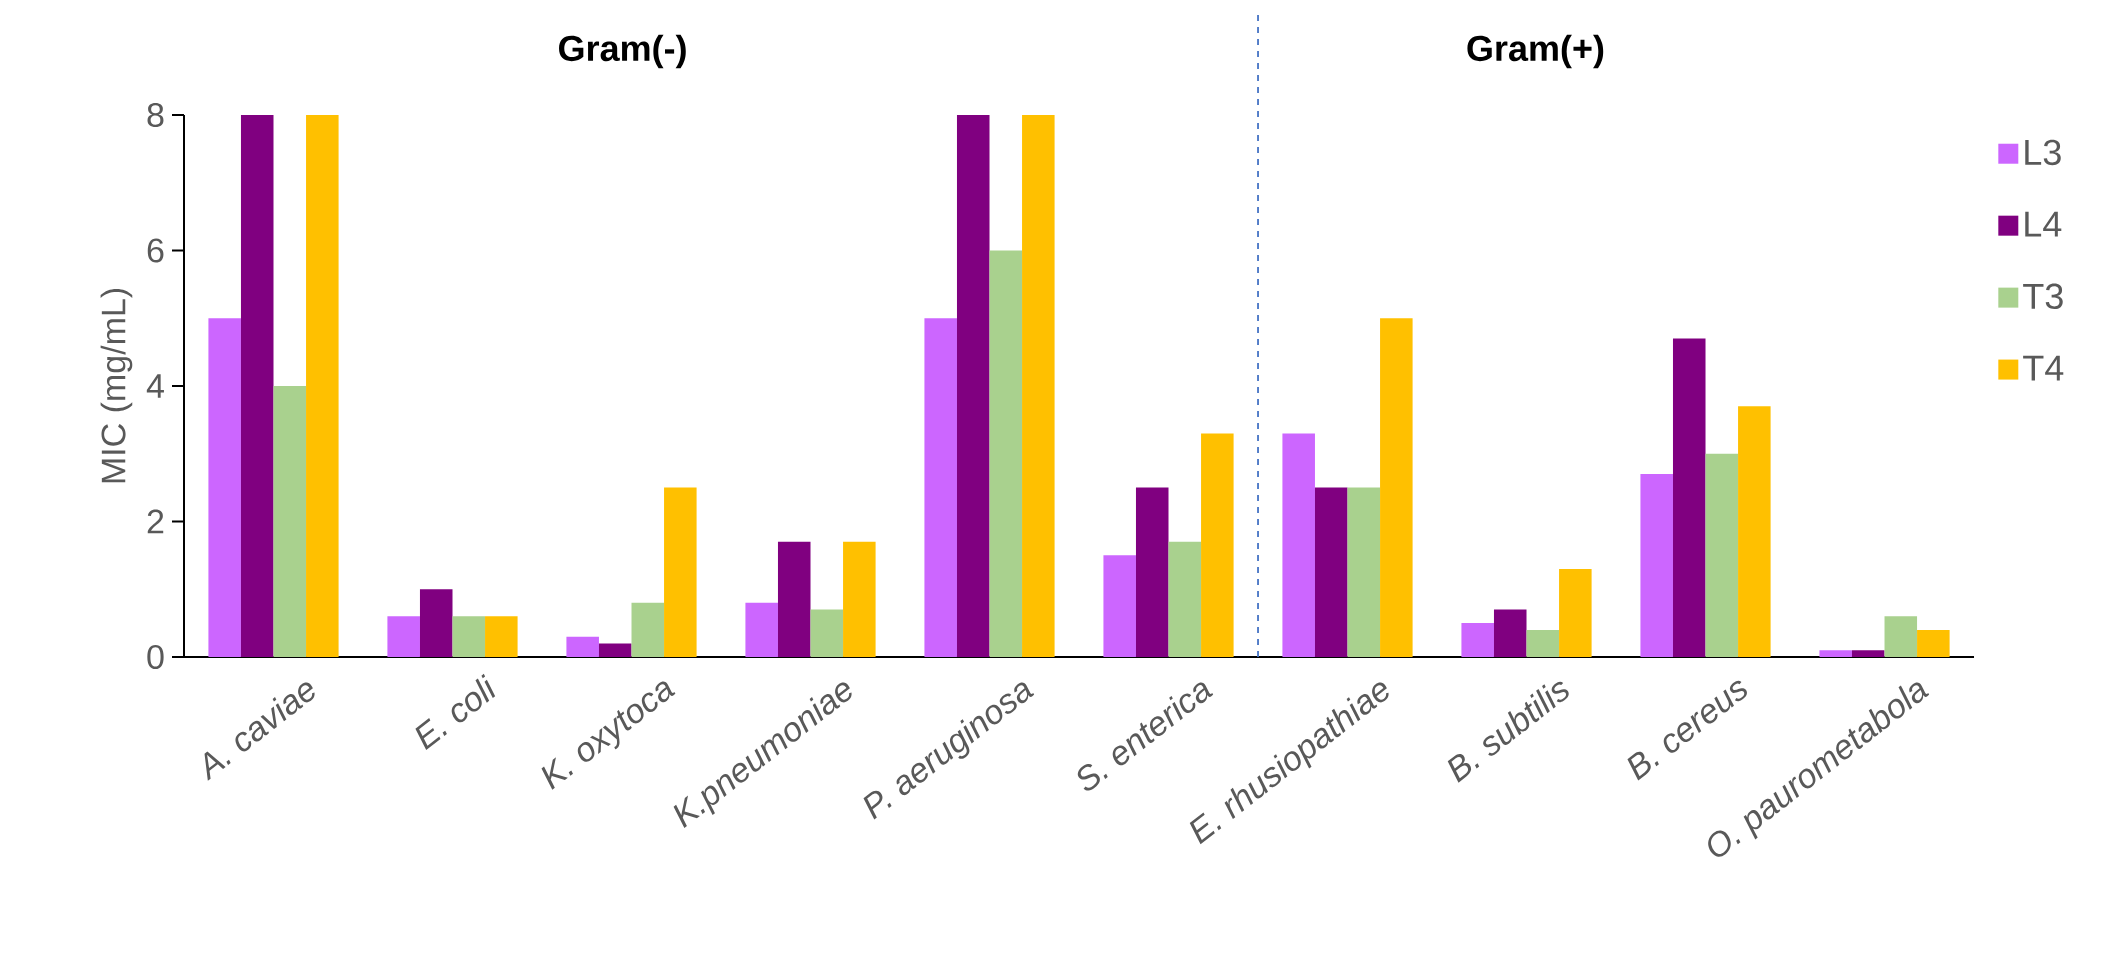 This screenshot has height=967, width=2117. Describe the element at coordinates (155, 250) in the screenshot. I see `y-tick-label: 6` at that location.